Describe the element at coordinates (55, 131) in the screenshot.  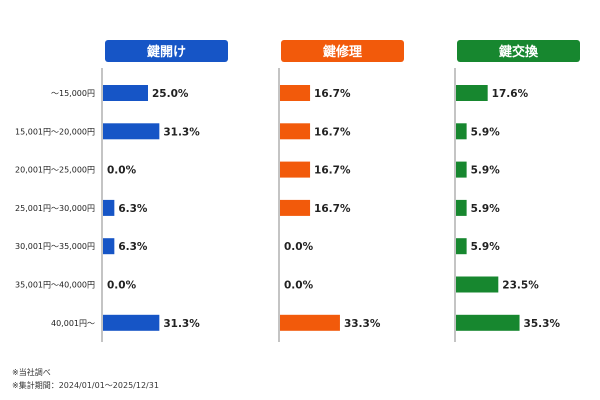
I see `category-label: 15,001円～20,000円` at that location.